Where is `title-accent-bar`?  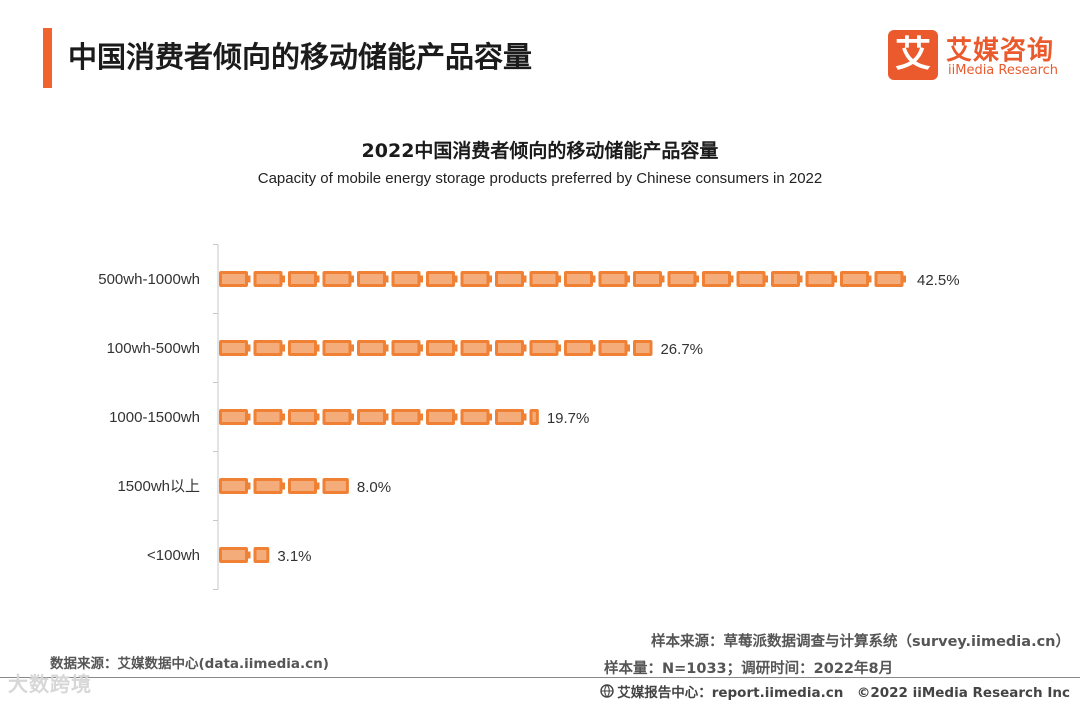
title-accent-bar is located at coordinates (47, 58).